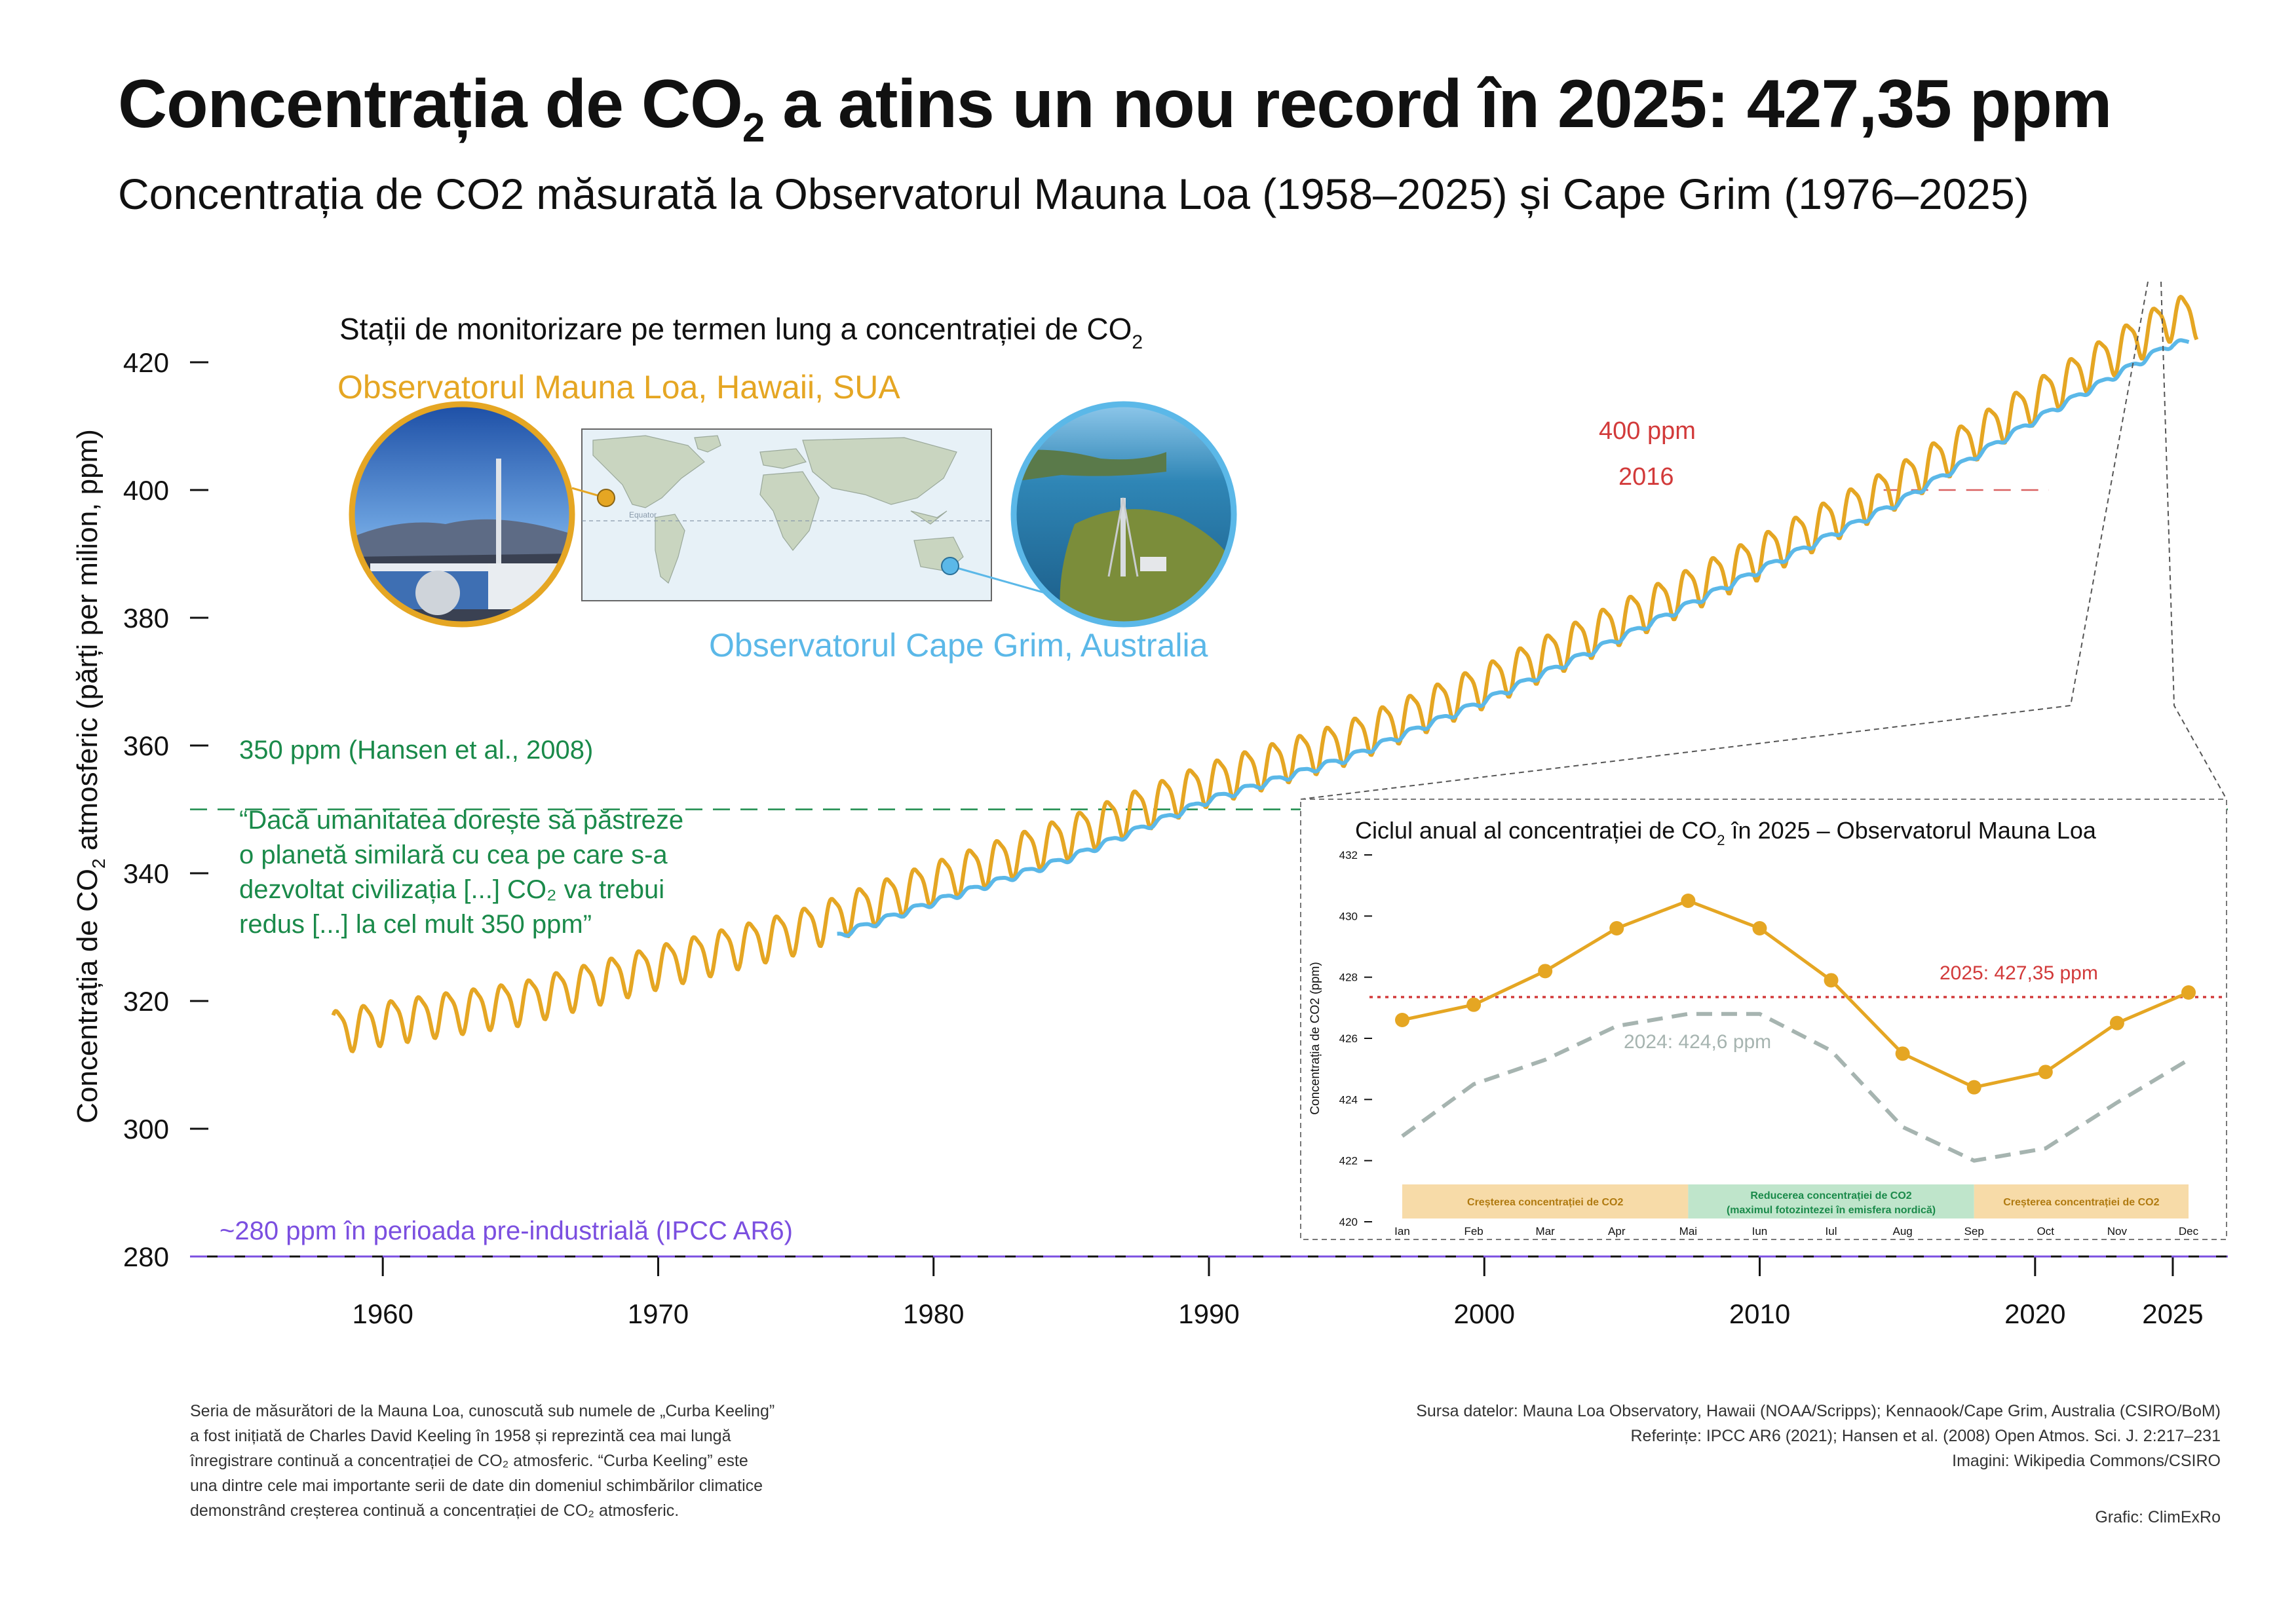 The image size is (2296, 1624). I want to click on inset-x-tick-label: Ian, so click(1402, 1231).